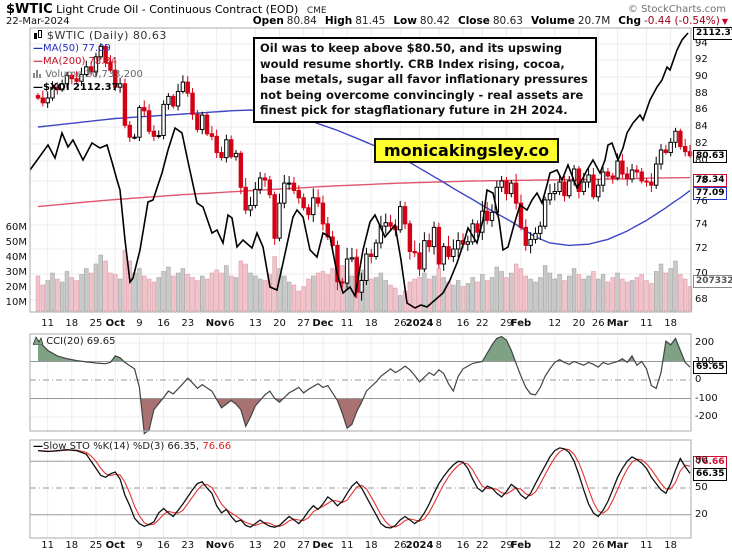 The width and height of the screenshot is (732, 552). I want to click on symbol: $WTIC, so click(29, 9).